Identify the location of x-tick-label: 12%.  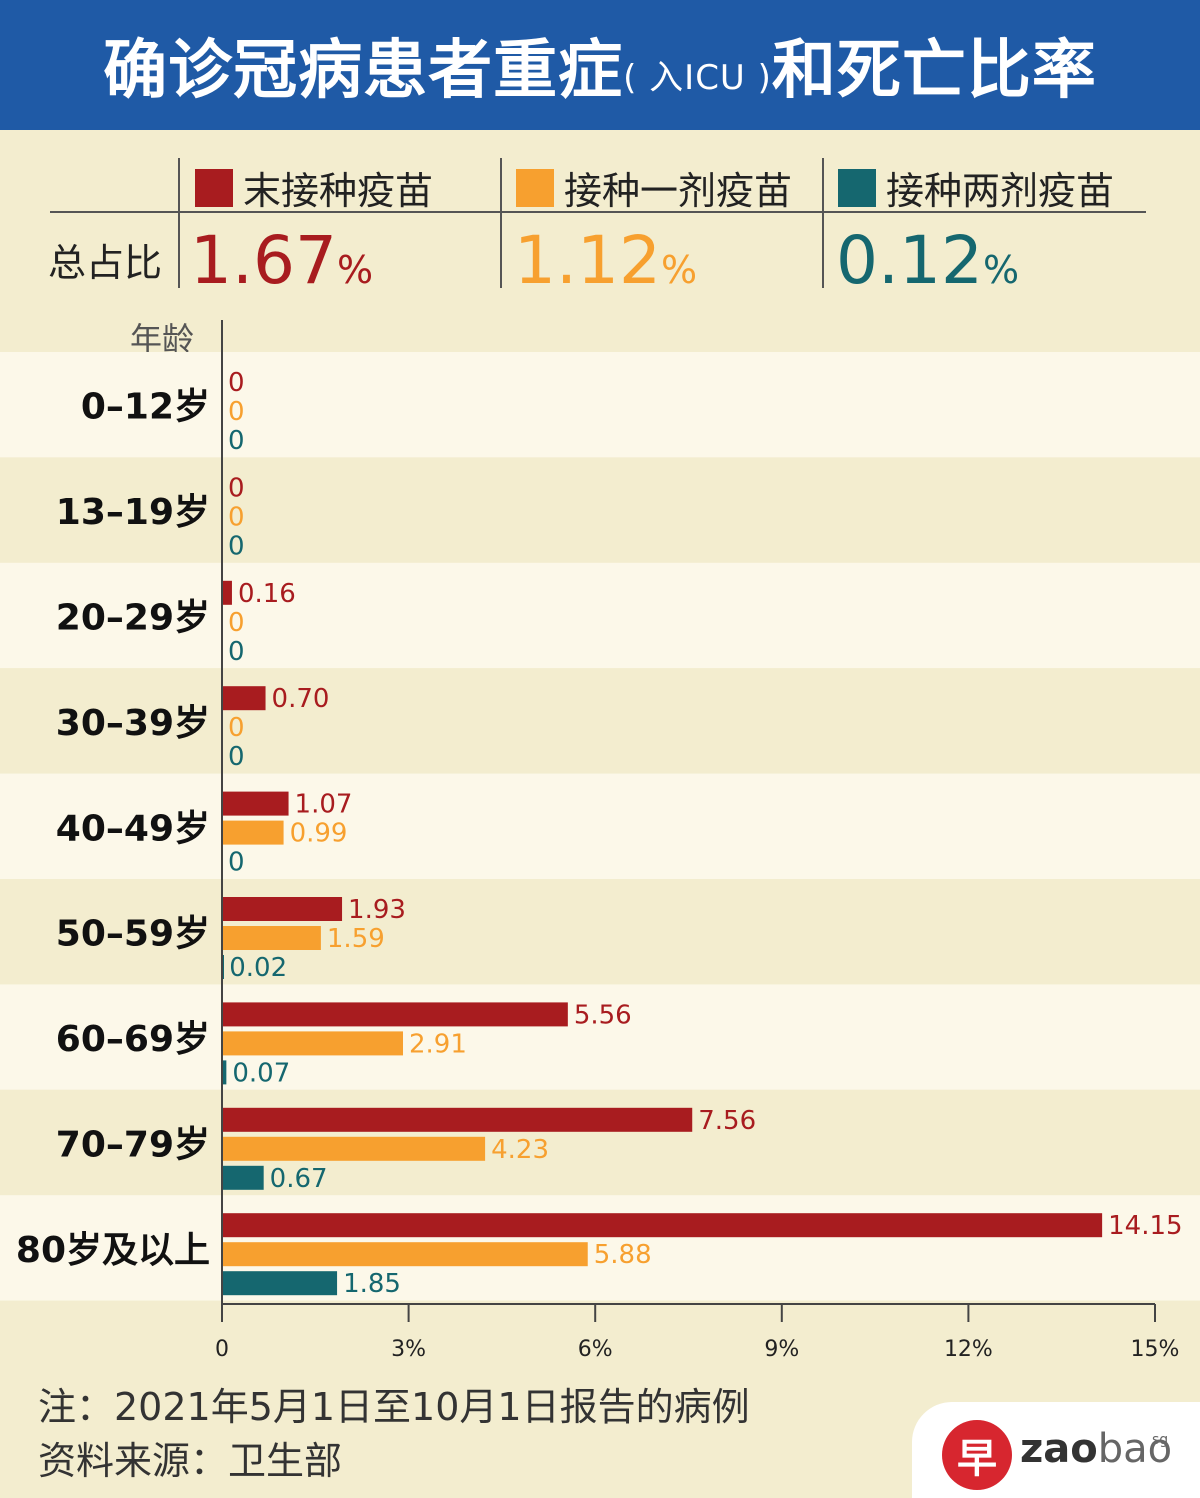
(968, 1349).